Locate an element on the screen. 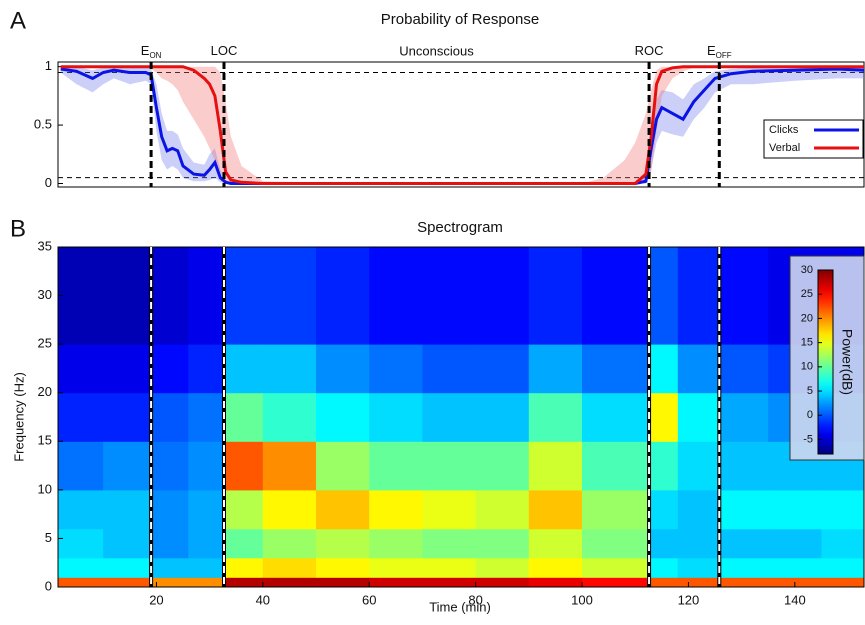  colorbar-tick-label: 0 is located at coordinates (810, 415).